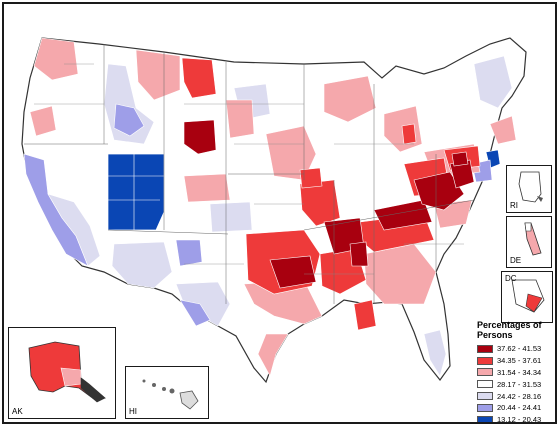 The height and width of the screenshot is (428, 559). I want to click on region-utah-low, so click(136, 192).